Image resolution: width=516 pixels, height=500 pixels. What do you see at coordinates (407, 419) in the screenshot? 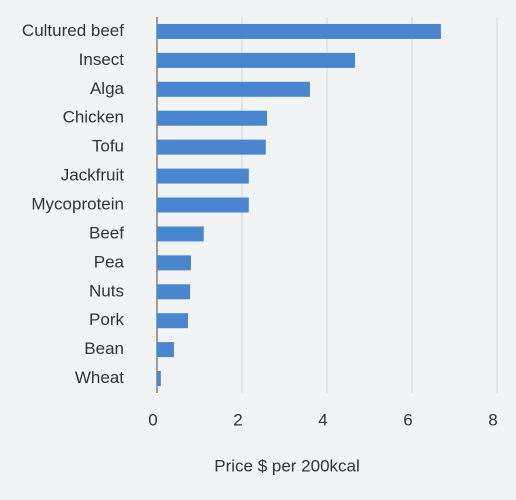
I see `x-tick-label: 6` at bounding box center [407, 419].